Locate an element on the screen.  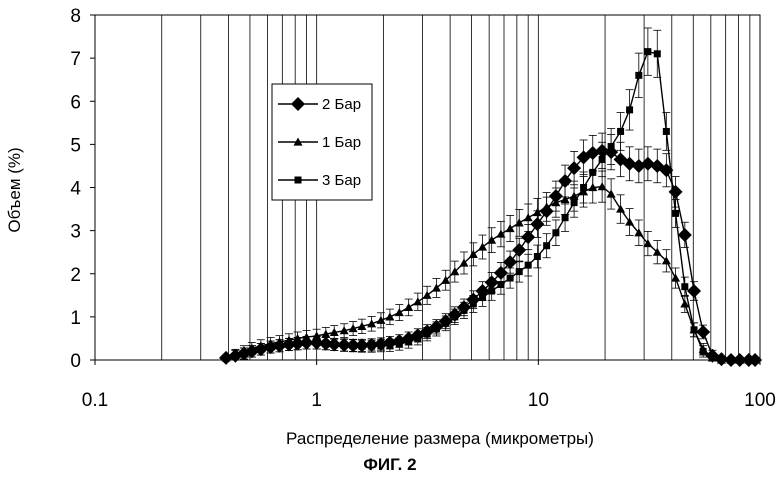
y-tick-label: 8 is located at coordinates (75, 16).